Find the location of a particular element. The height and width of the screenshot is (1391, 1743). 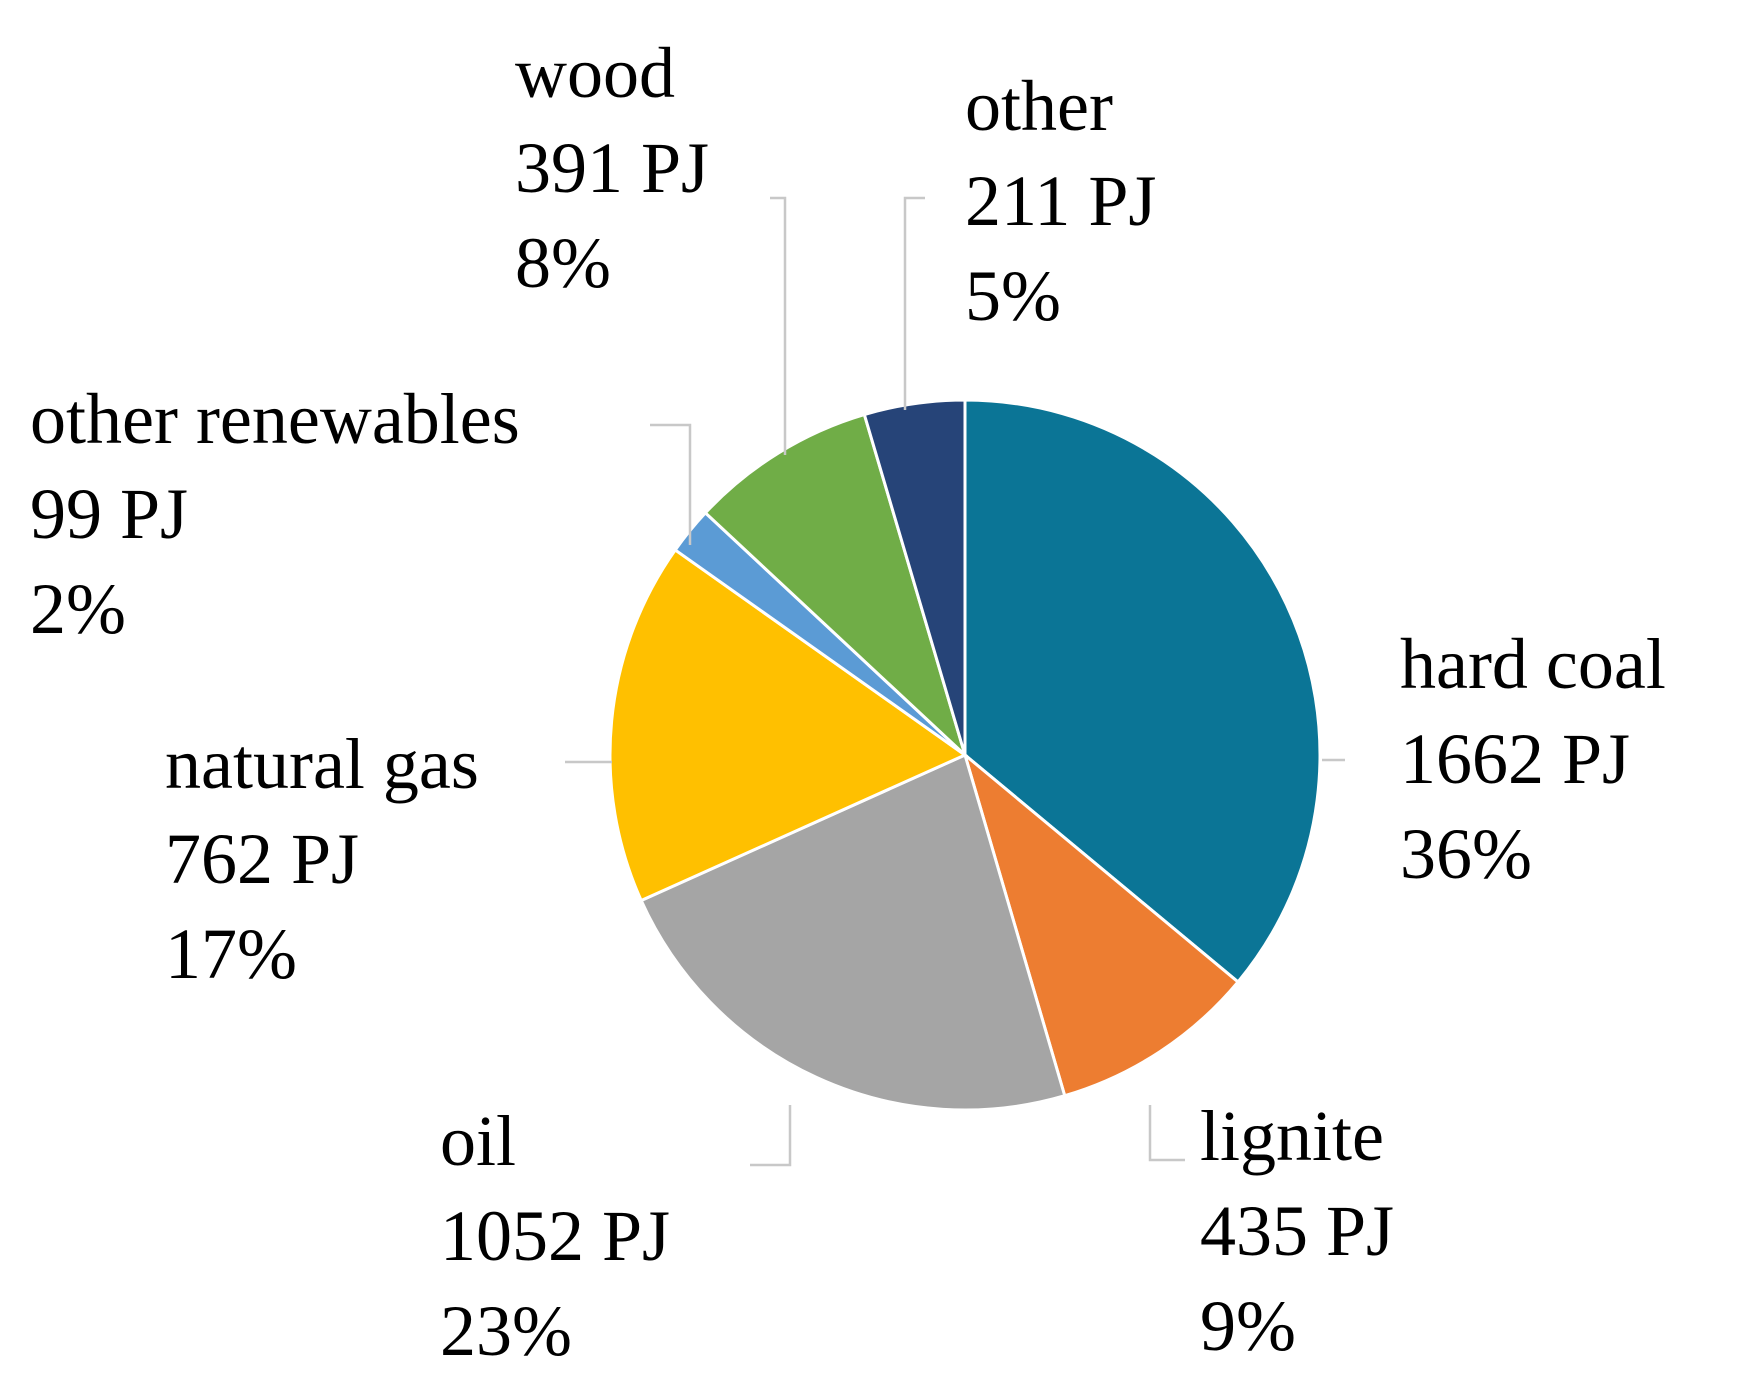

slice-value-hard-coal: 1662 PJ is located at coordinates (1515, 759).